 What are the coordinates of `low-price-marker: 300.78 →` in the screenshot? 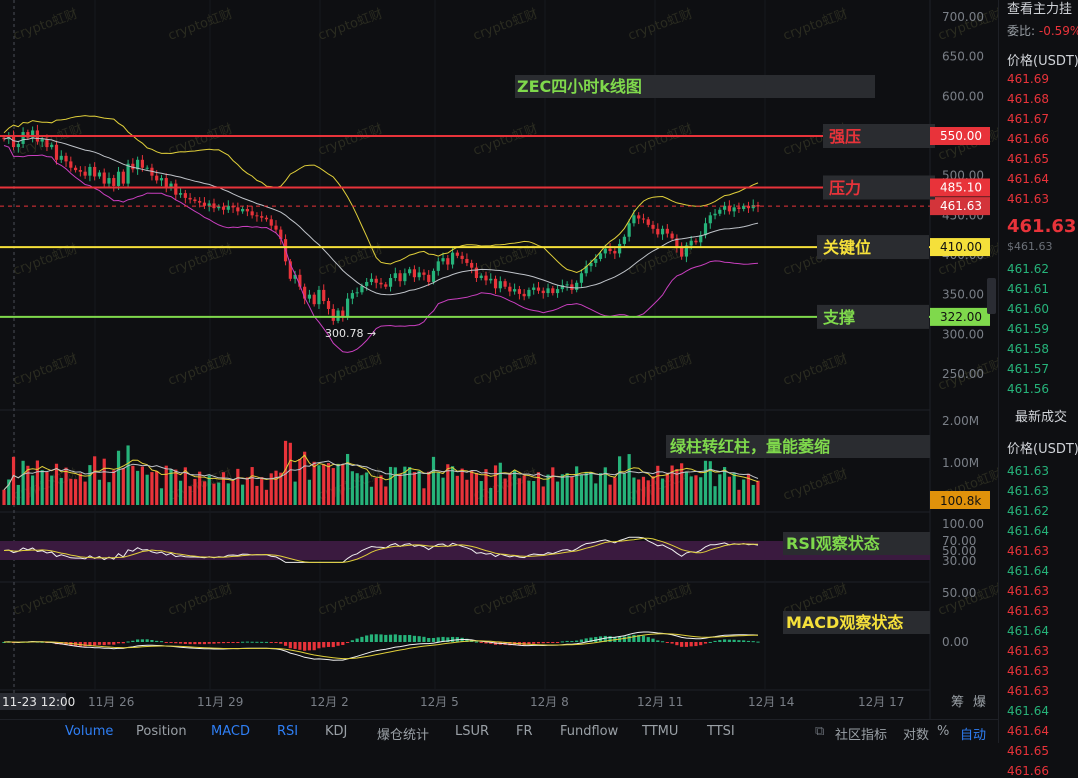 It's located at (350, 333).